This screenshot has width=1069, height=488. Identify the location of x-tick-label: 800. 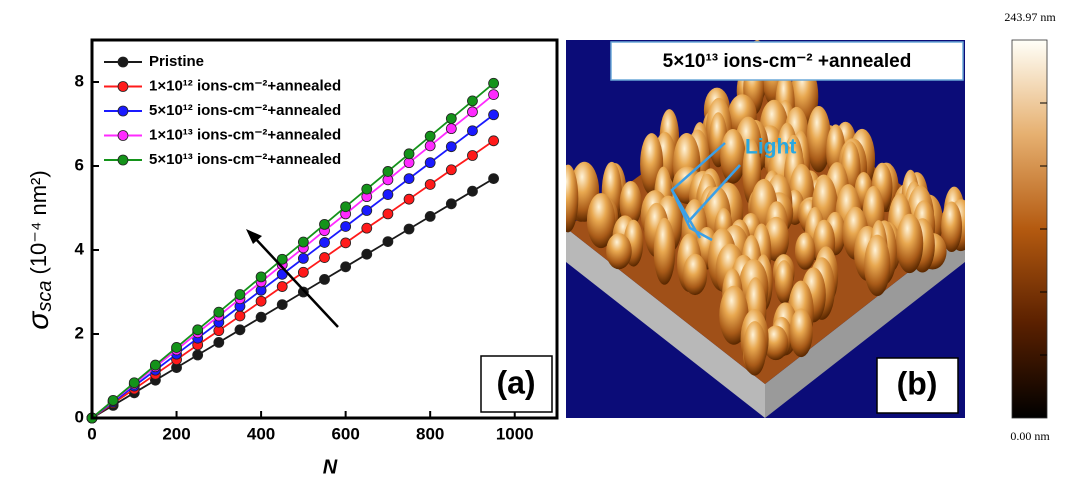
(430, 433).